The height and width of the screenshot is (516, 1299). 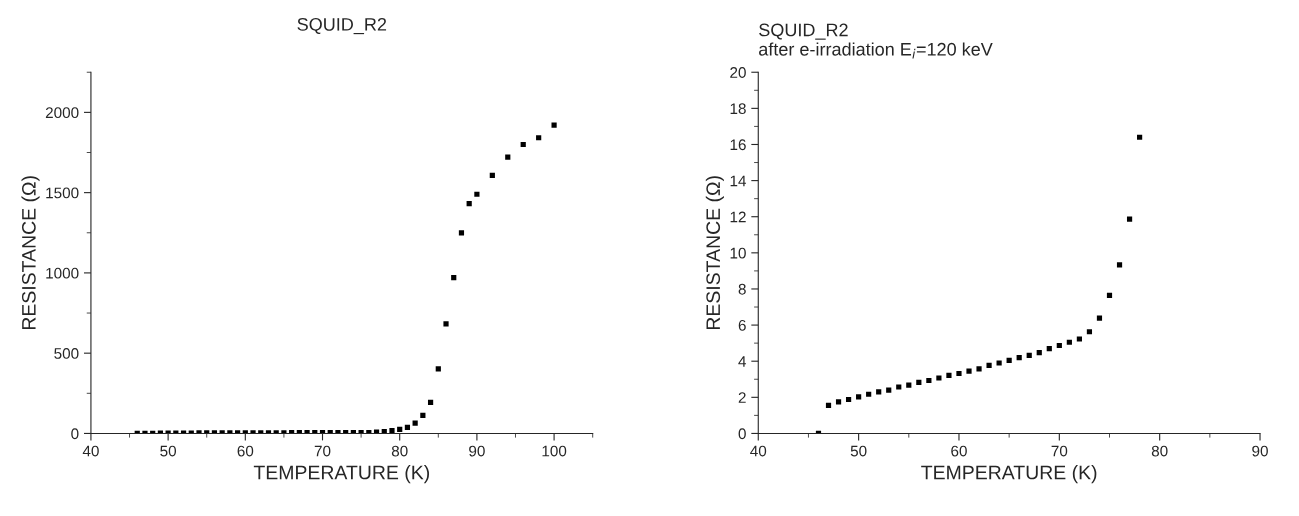 I want to click on y-tick-label: 10, so click(x=738, y=253).